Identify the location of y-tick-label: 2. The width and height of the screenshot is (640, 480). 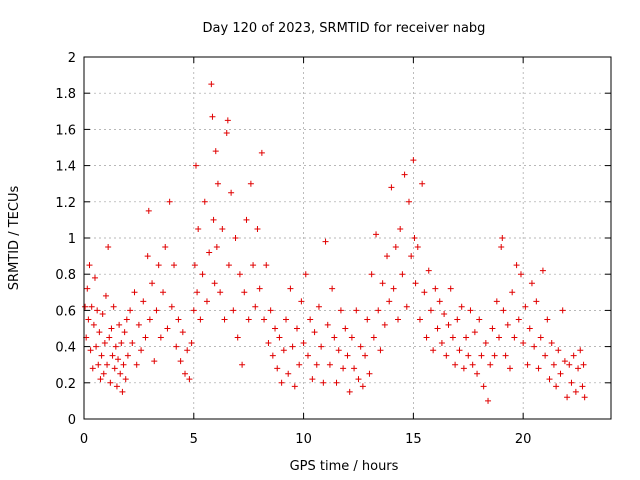
(72, 58).